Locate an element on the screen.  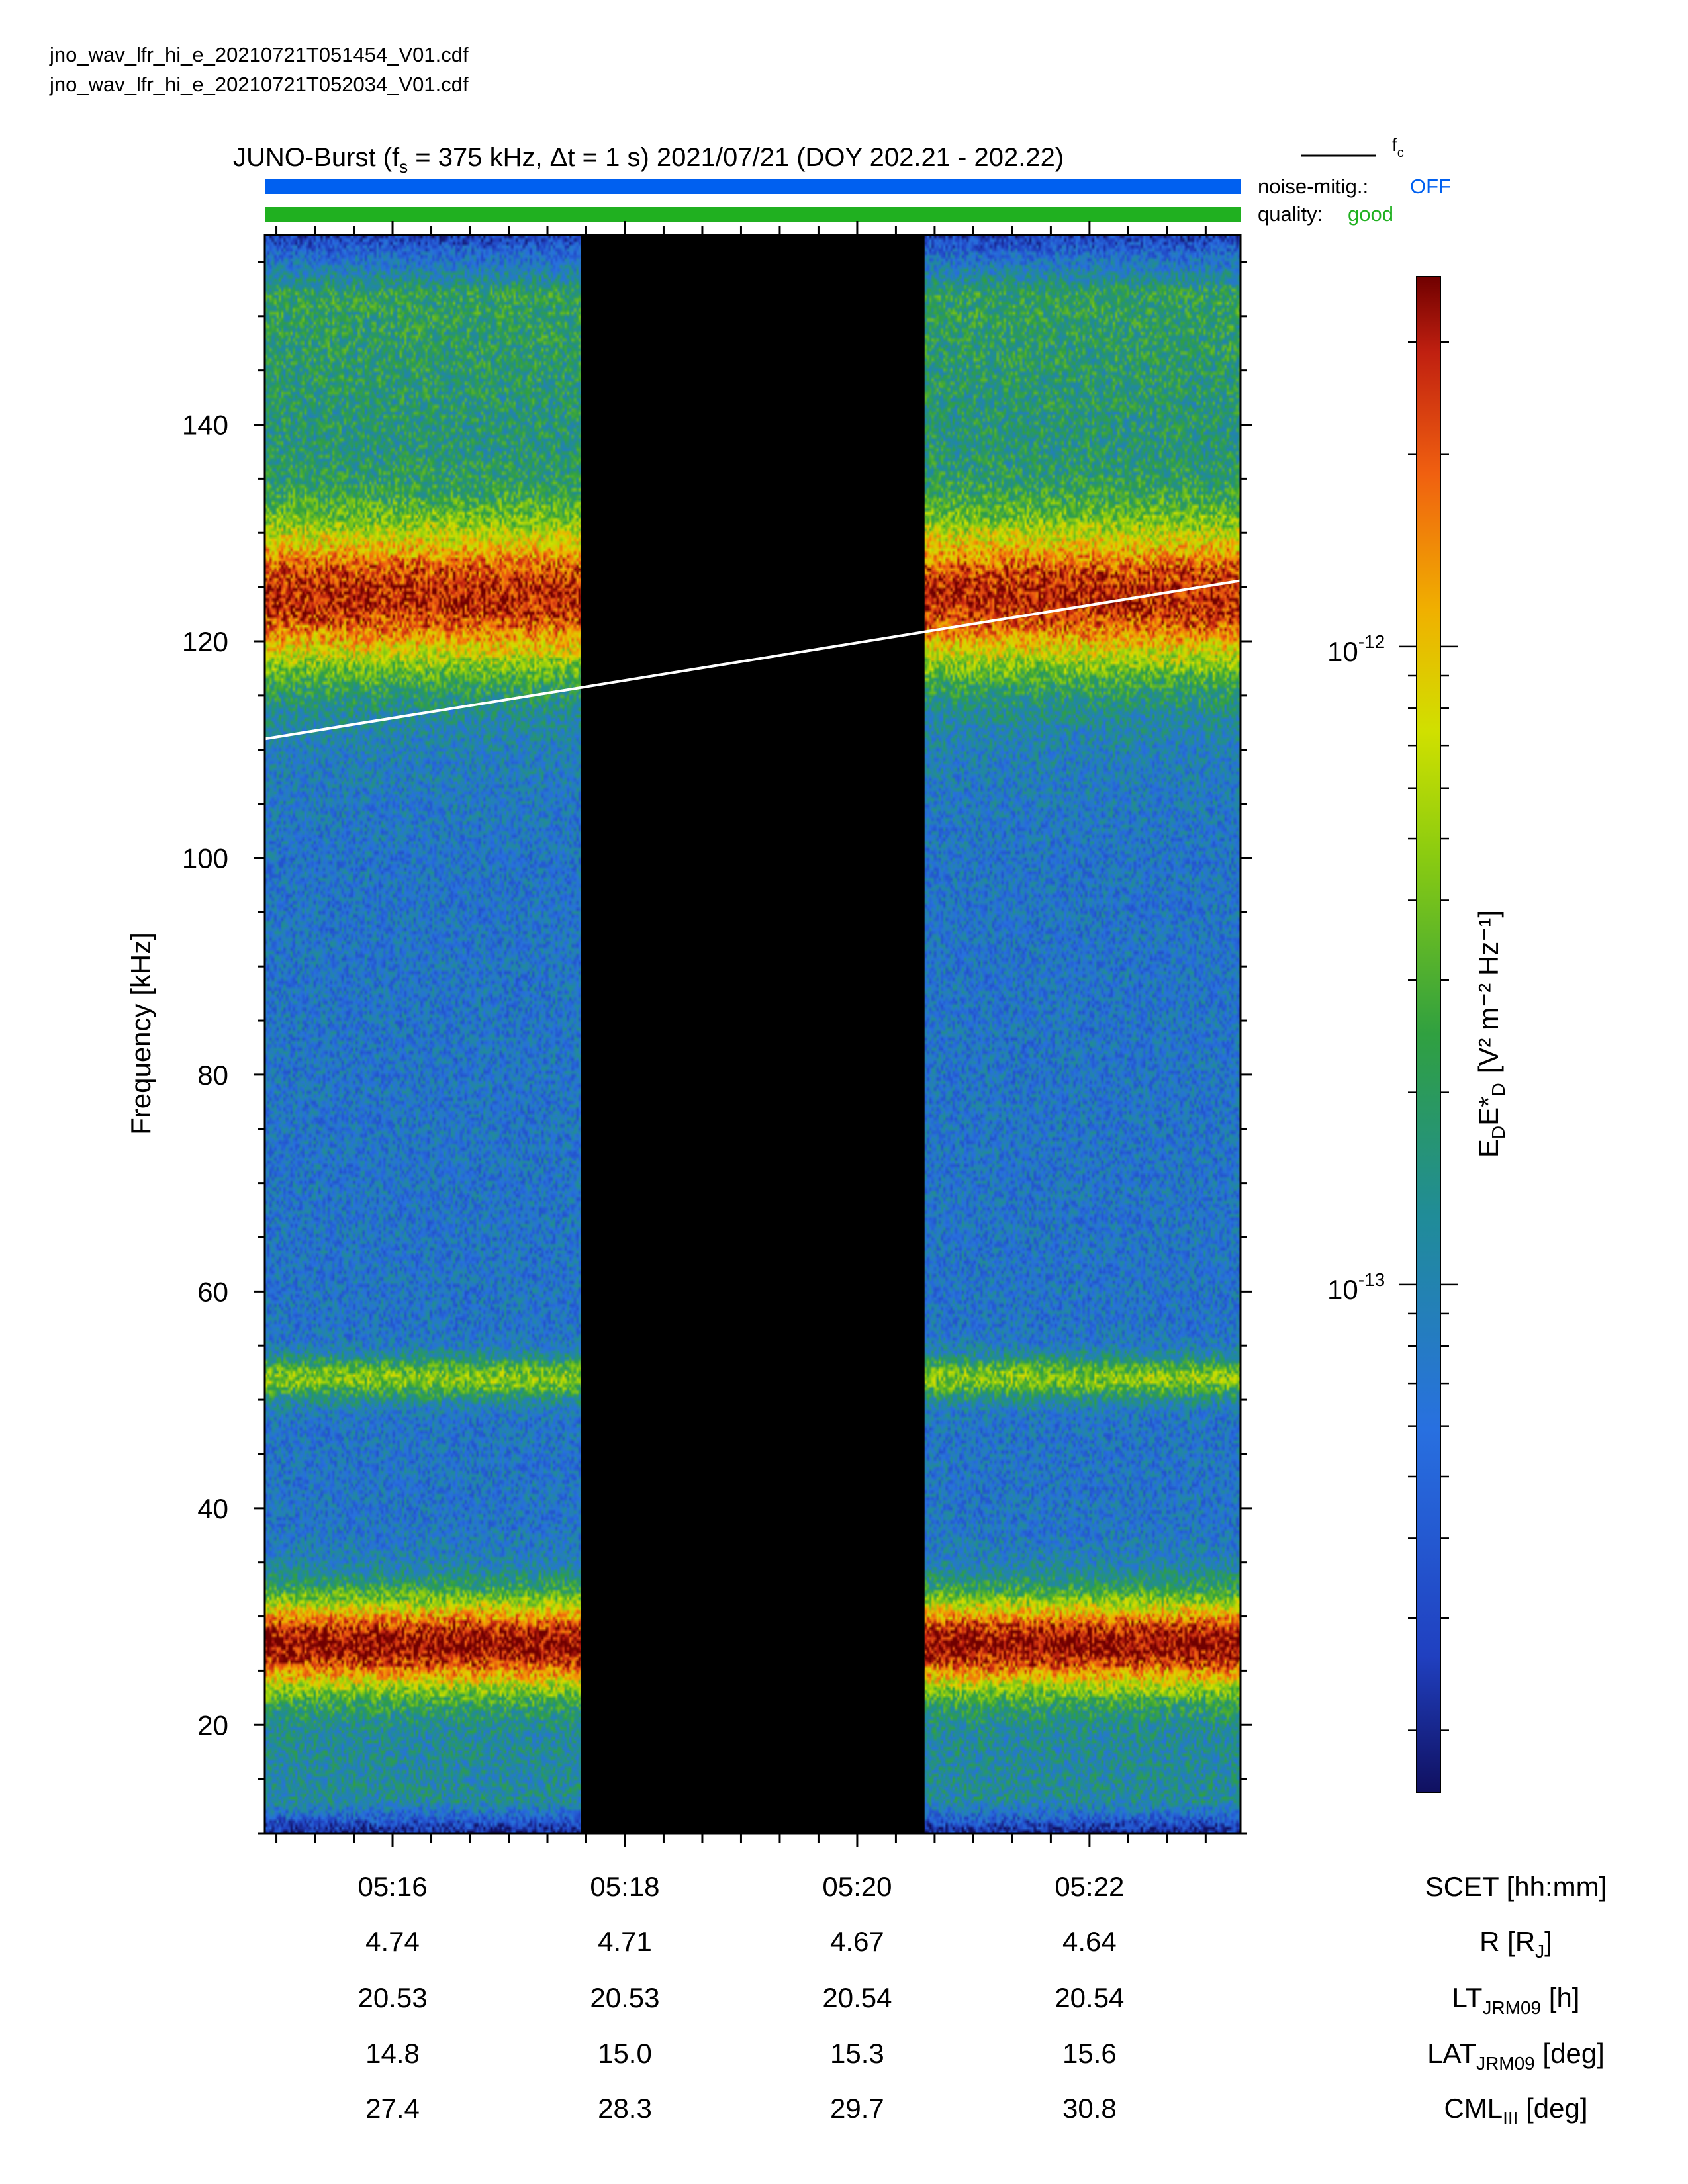
y-tick-label: 20 is located at coordinates (212, 1725).